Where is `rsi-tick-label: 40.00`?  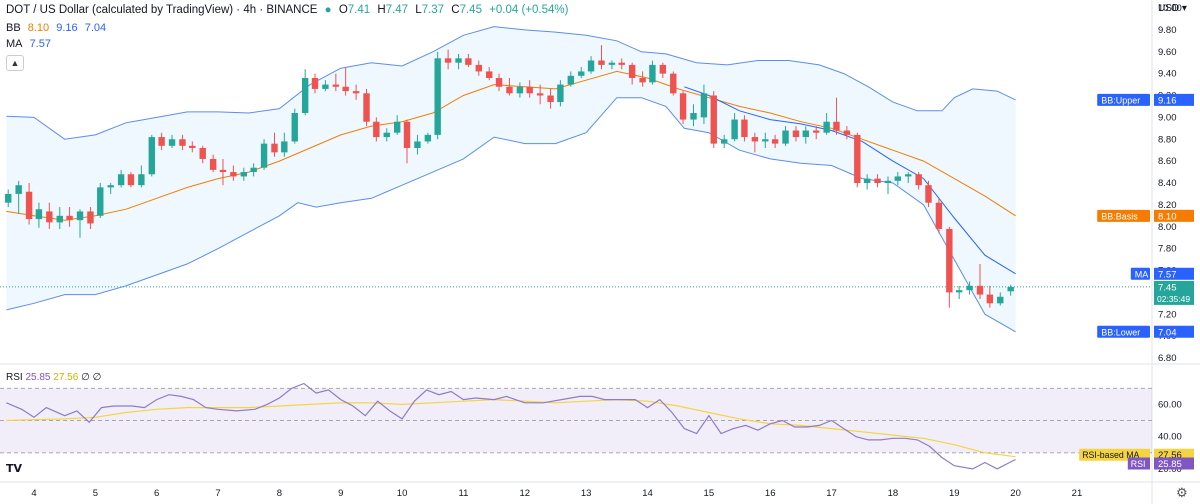 rsi-tick-label: 40.00 is located at coordinates (1170, 437).